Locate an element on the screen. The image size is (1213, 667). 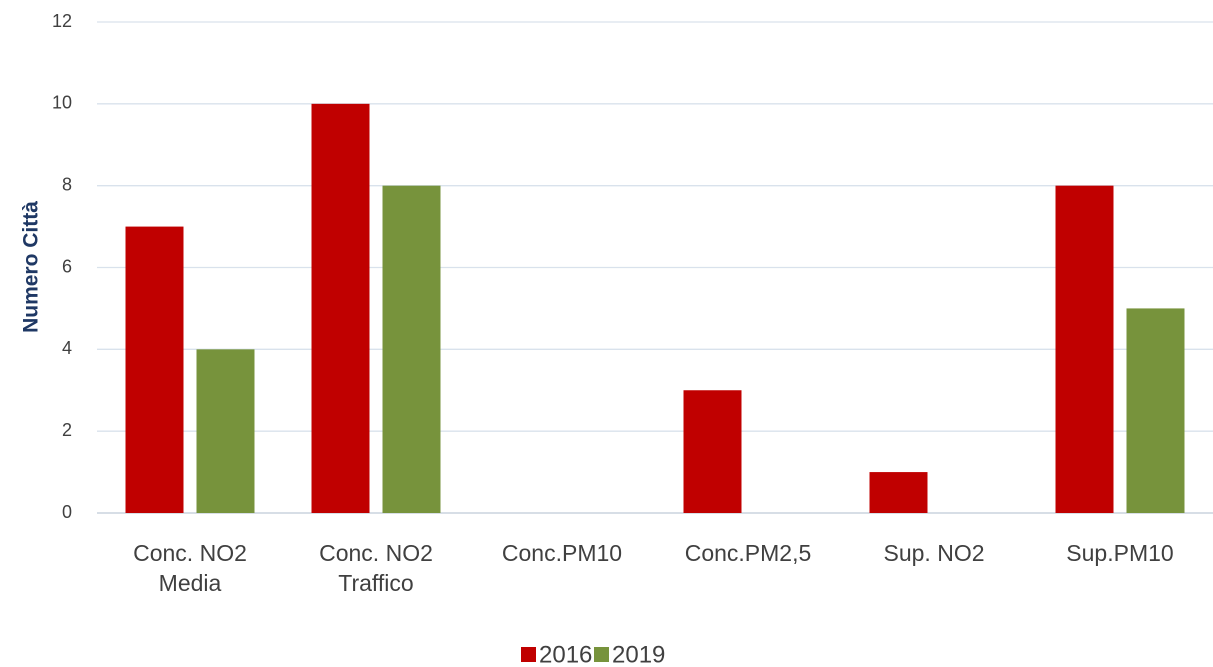
legend-label: 2019 is located at coordinates (638, 654).